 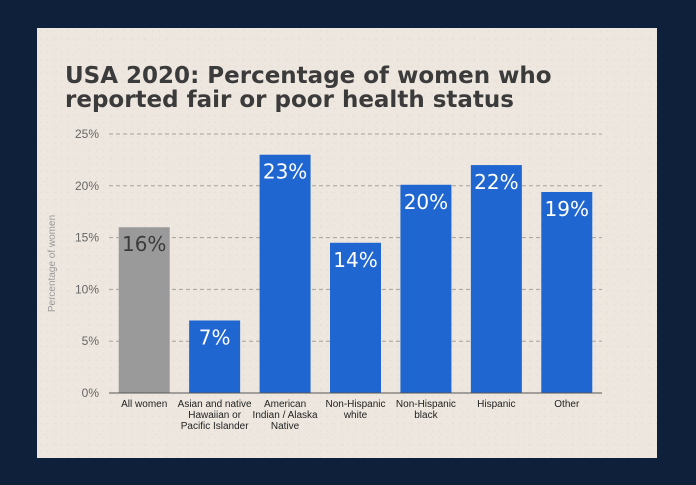 I want to click on x-tick-label: Non-Hispanic black, so click(x=426, y=410).